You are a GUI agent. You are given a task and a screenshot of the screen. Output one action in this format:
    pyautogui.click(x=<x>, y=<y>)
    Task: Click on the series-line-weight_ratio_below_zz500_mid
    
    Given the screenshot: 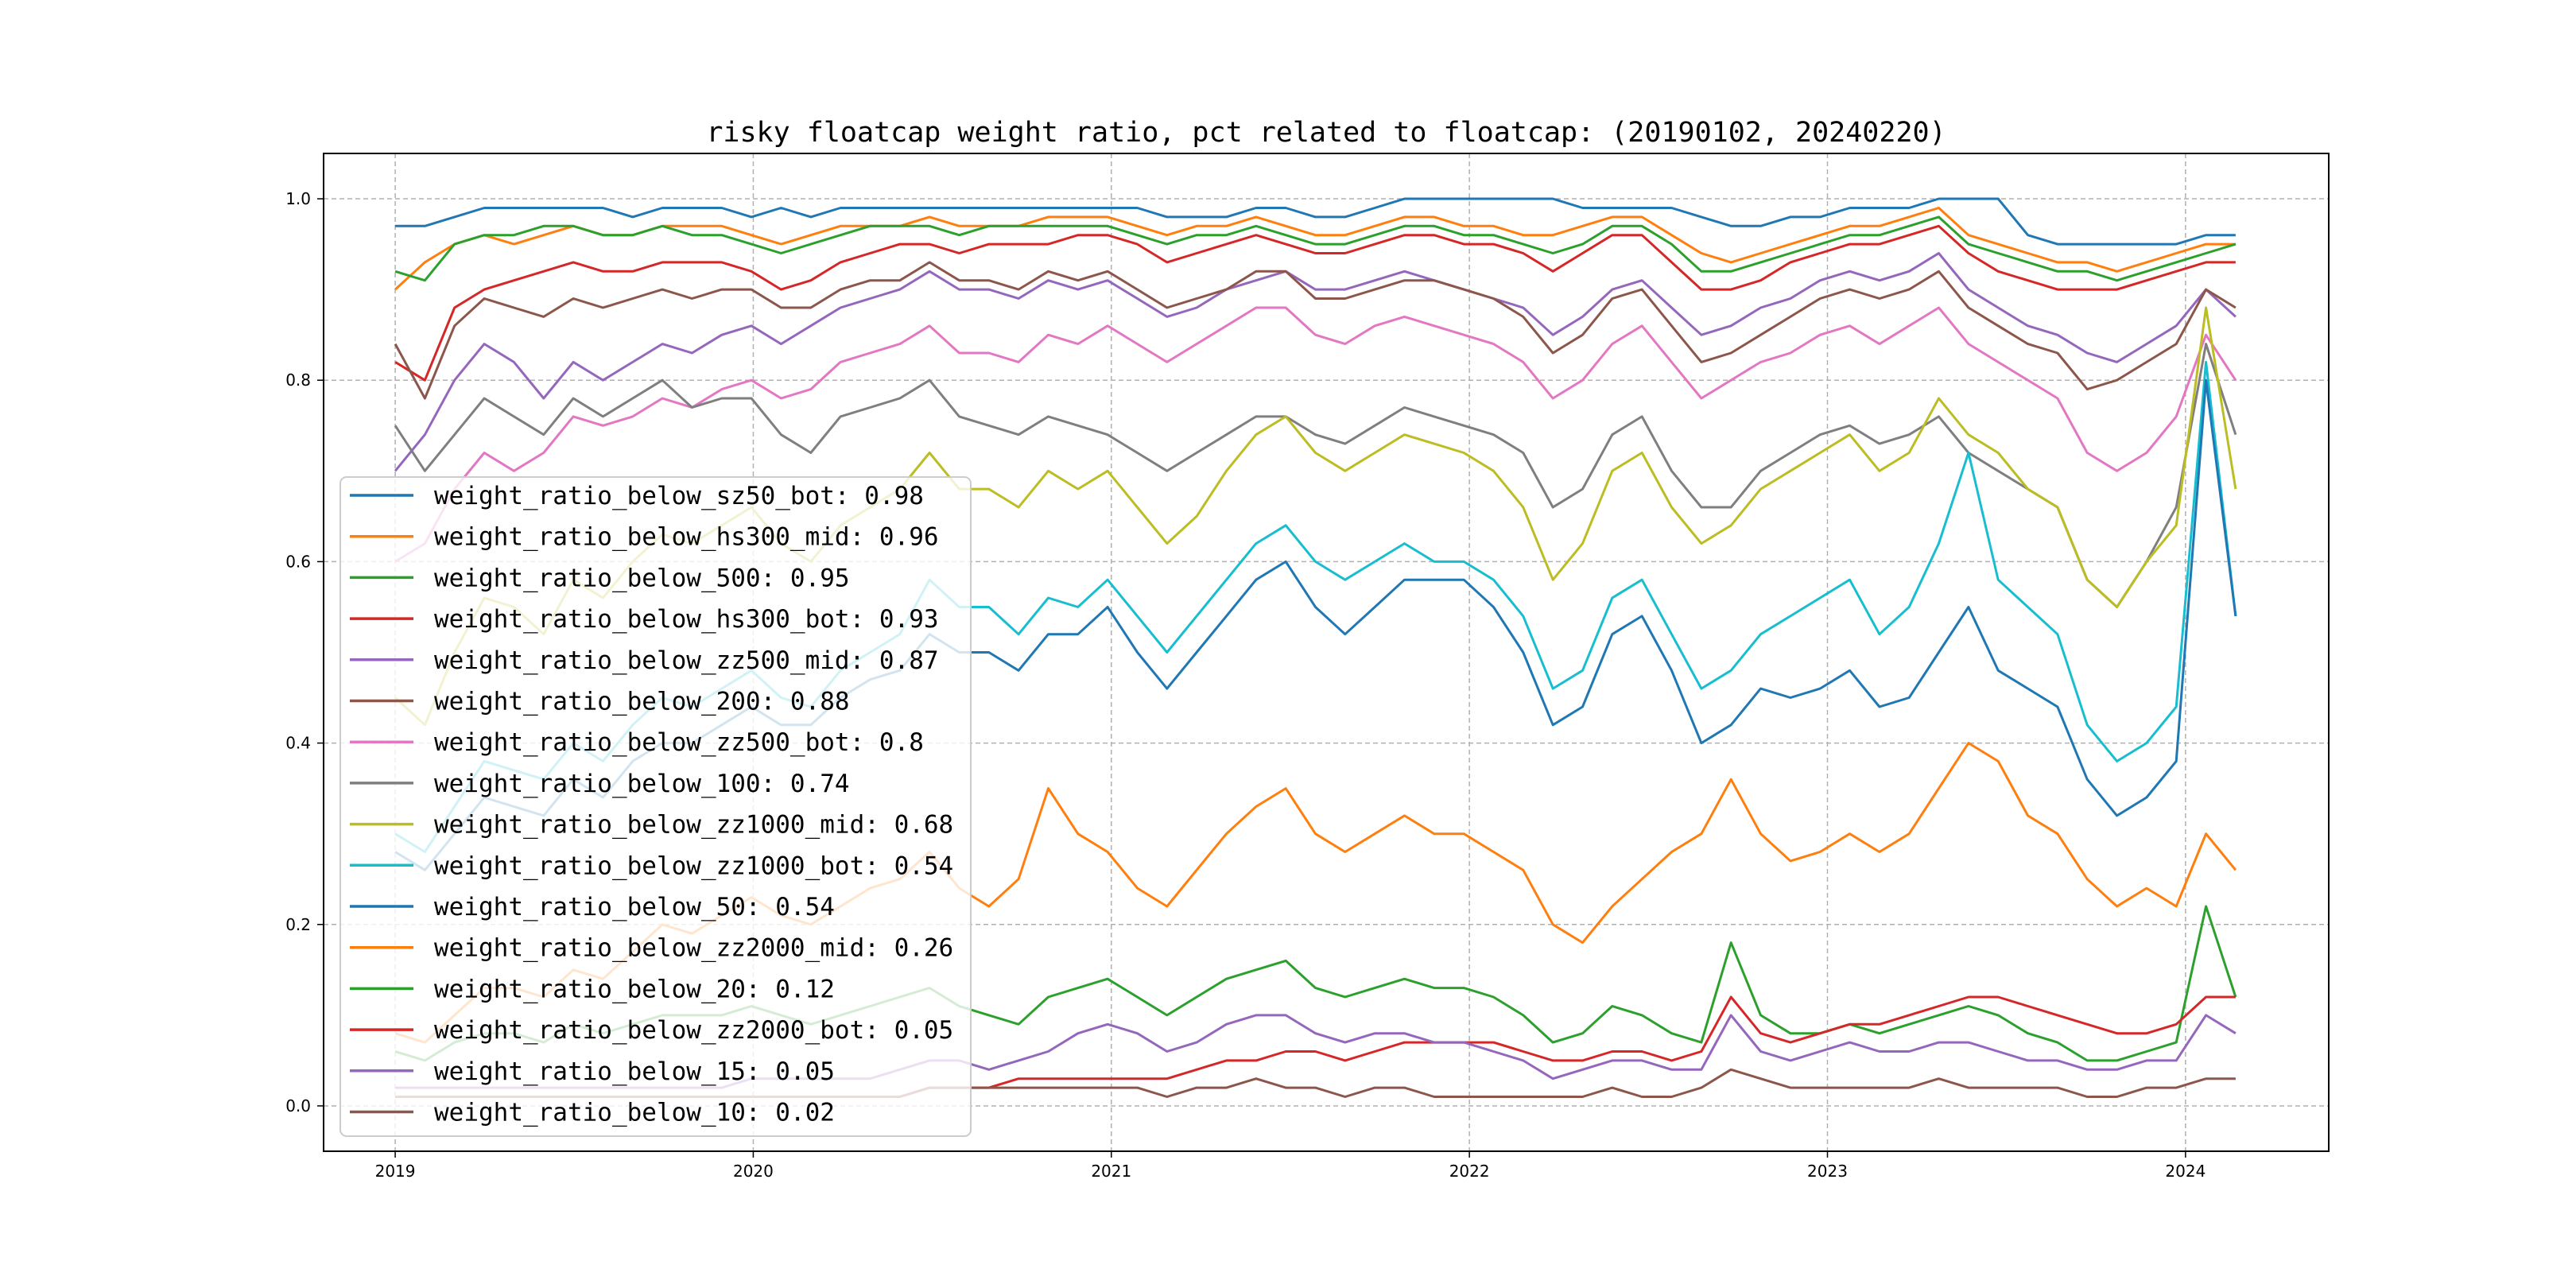 What is the action you would take?
    pyautogui.click(x=1316, y=362)
    